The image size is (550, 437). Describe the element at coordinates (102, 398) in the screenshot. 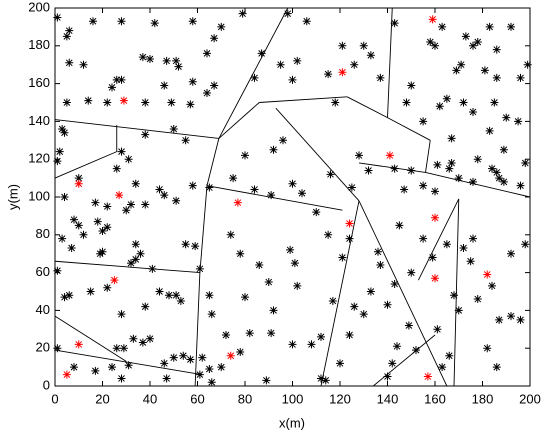

I see `x-tick-label: 20` at that location.